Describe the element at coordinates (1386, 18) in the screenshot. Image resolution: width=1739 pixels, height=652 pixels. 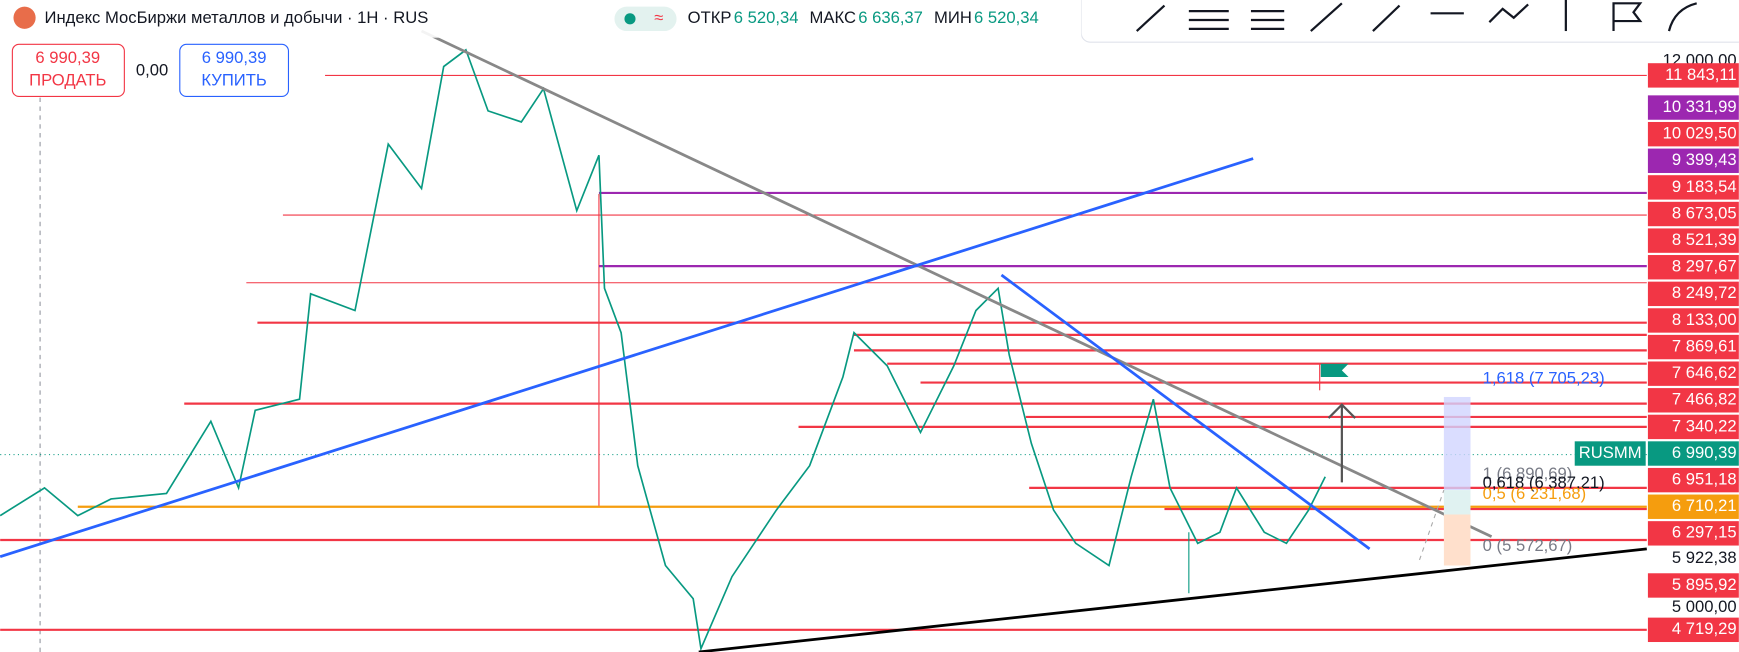
I see `tool-segment` at that location.